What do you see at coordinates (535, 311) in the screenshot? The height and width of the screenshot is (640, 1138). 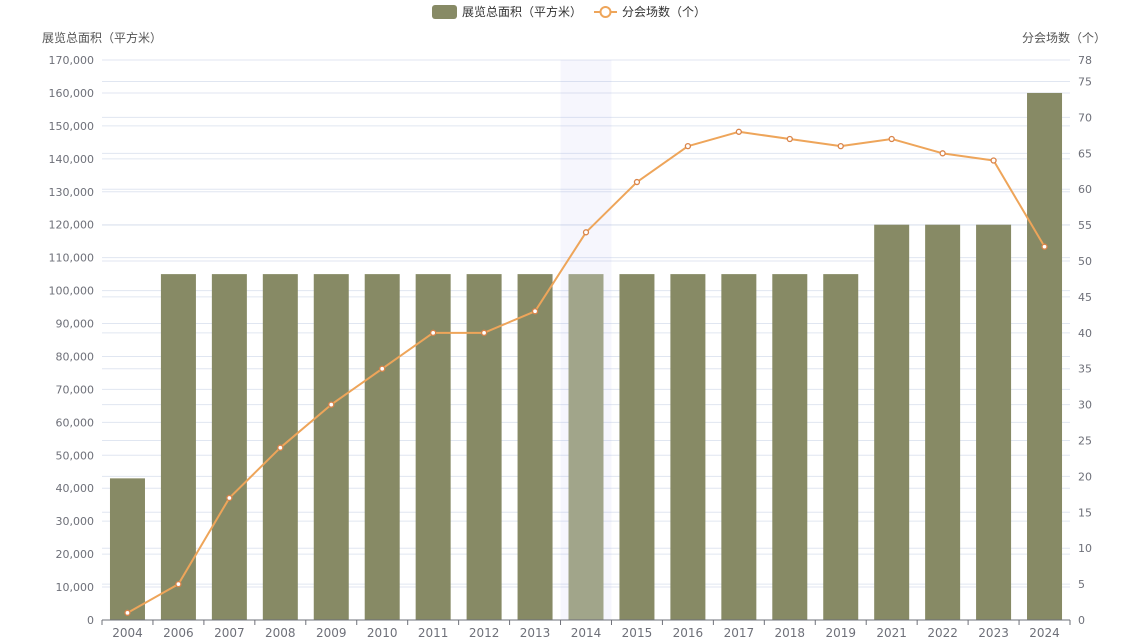 I see `venues-point-2013` at bounding box center [535, 311].